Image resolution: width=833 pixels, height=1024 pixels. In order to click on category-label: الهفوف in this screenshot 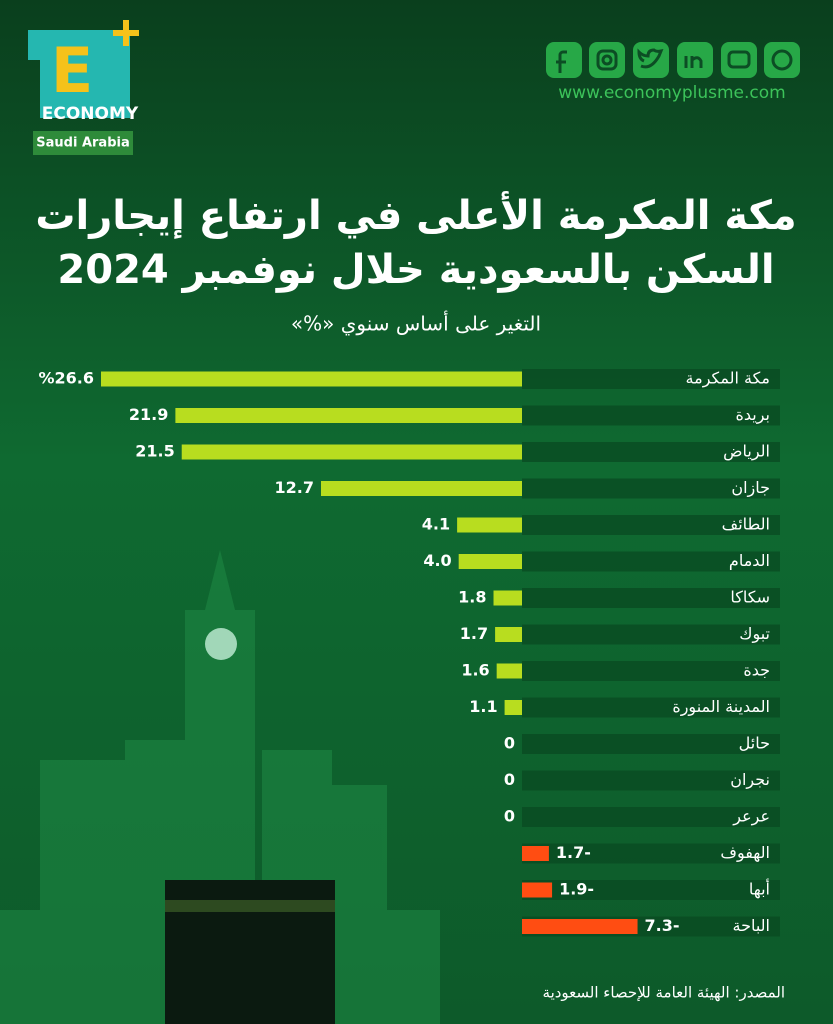, I will do `click(745, 853)`.